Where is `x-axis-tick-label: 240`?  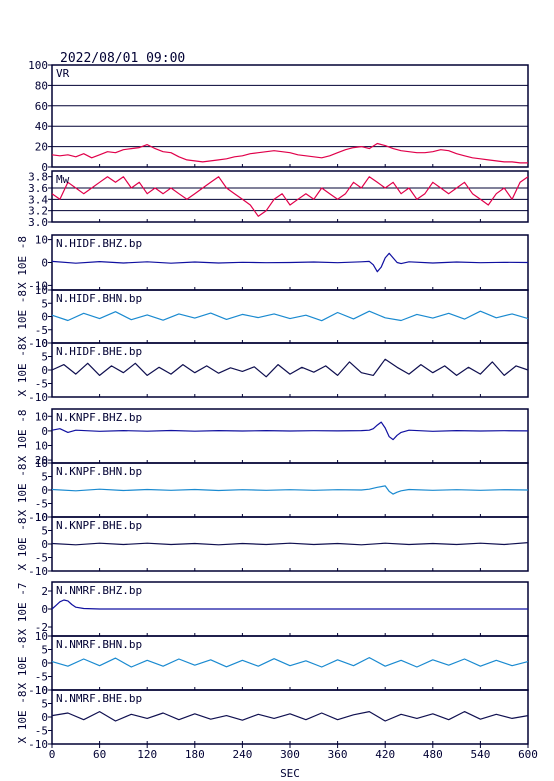
x-axis-tick-label: 240 is located at coordinates (242, 754).